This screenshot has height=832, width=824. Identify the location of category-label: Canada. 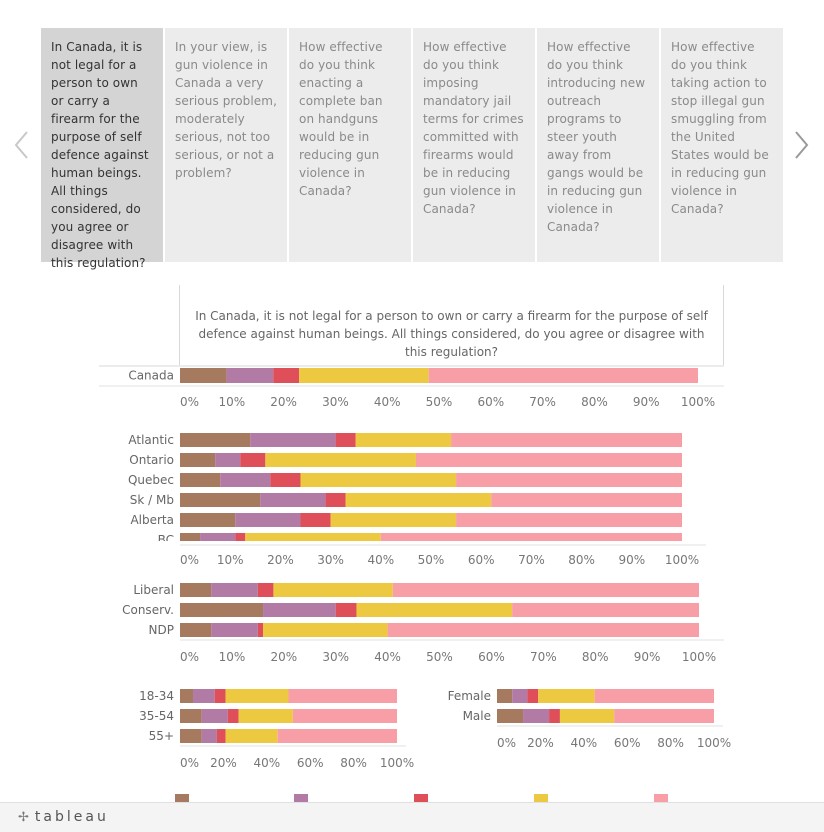
(151, 376).